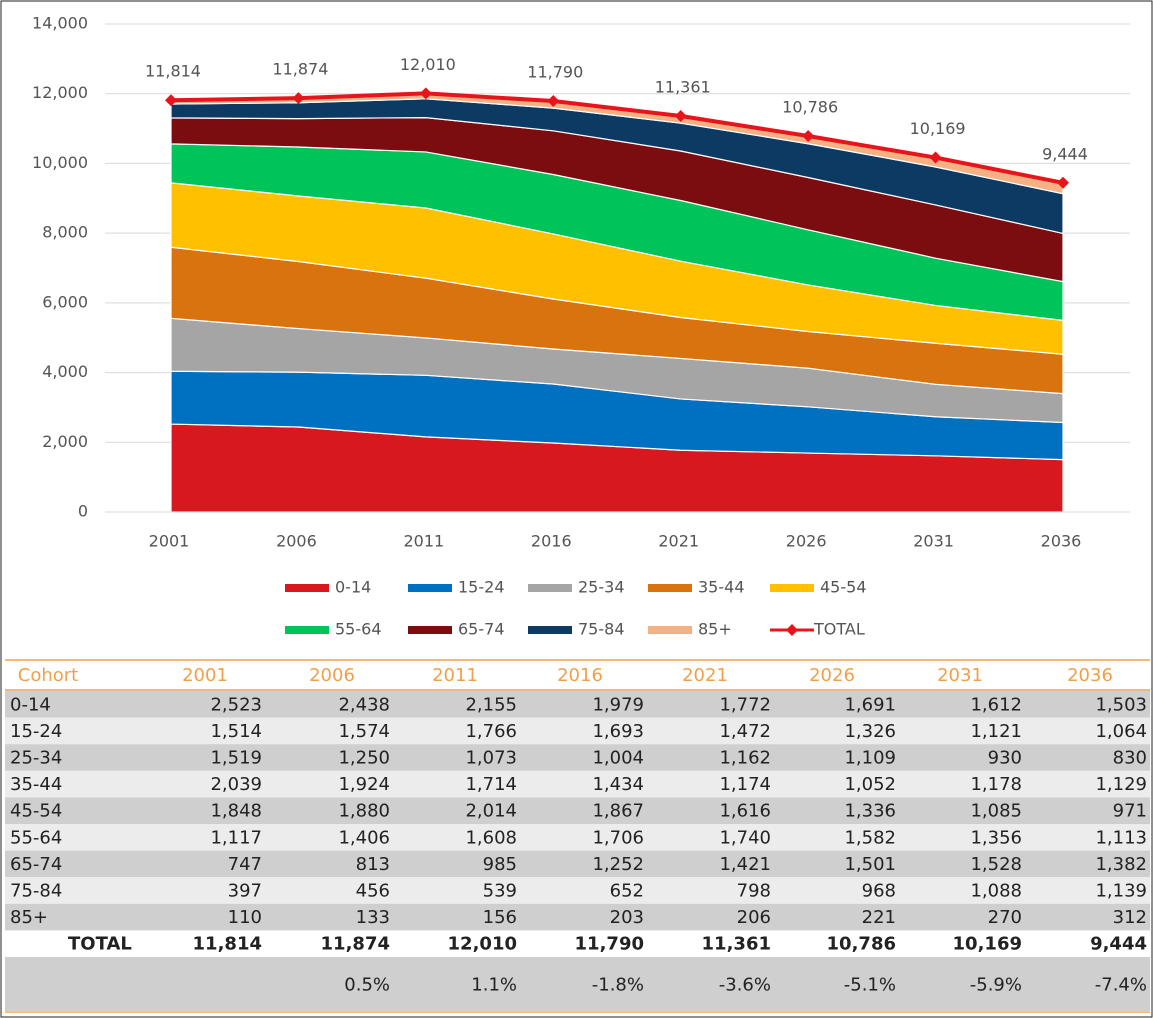 This screenshot has width=1153, height=1018. What do you see at coordinates (245, 891) in the screenshot?
I see `table-cell: 397` at bounding box center [245, 891].